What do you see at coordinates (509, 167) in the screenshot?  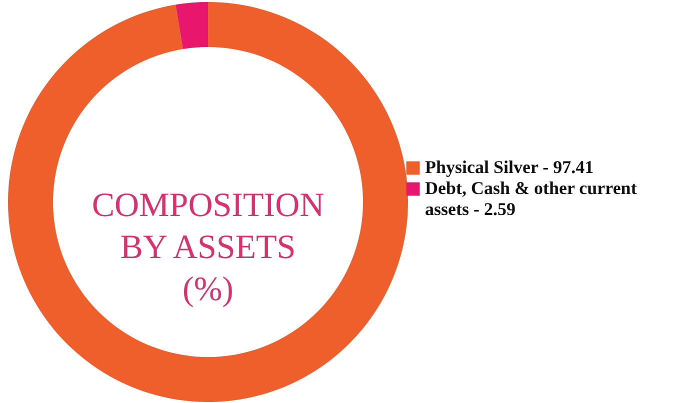 I see `legend-label: Physical Silver - 97.41` at bounding box center [509, 167].